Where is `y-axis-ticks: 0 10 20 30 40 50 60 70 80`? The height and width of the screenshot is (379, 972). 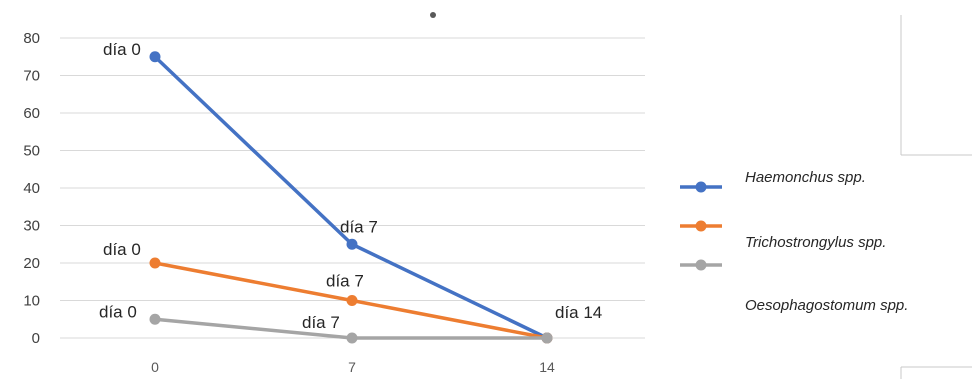 y-axis-ticks: 0 10 20 30 40 50 60 70 80 is located at coordinates (31, 188).